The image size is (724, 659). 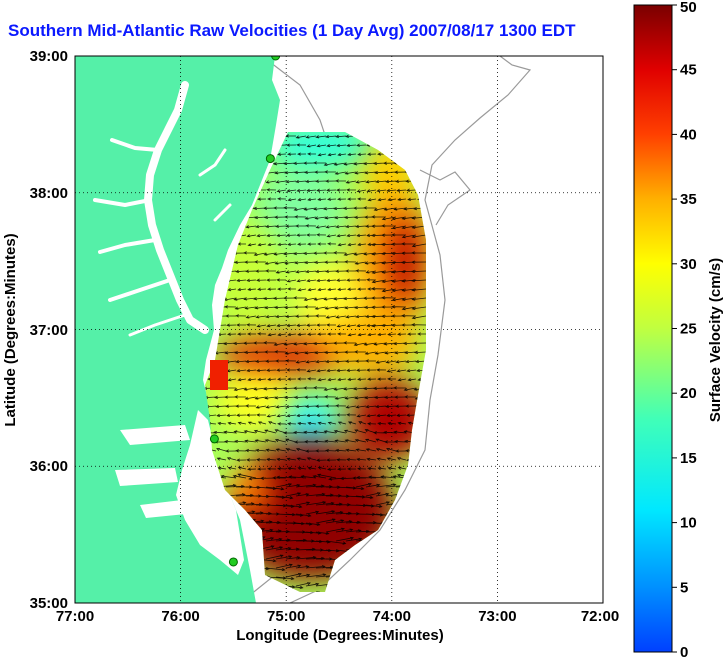 What do you see at coordinates (49, 193) in the screenshot?
I see `y-tick-label: 38:00` at bounding box center [49, 193].